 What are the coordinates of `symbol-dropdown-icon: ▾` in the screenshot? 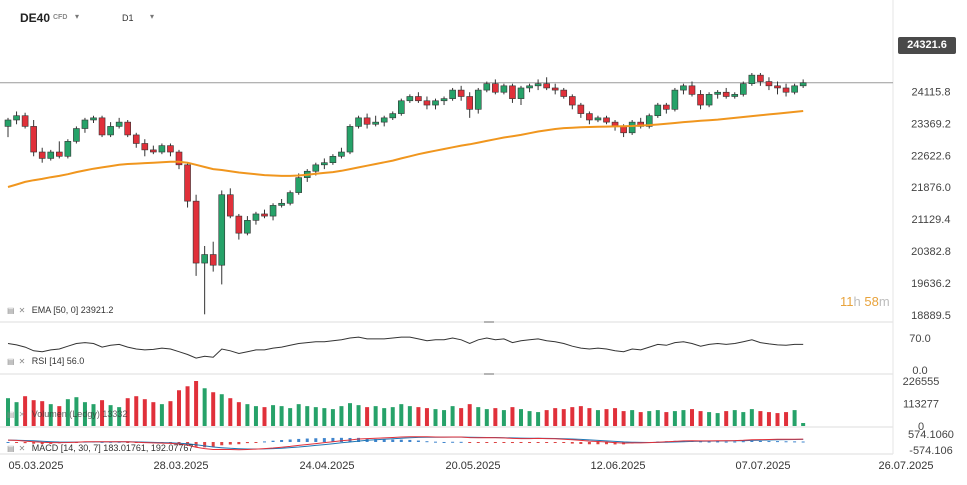 It's located at (77, 16).